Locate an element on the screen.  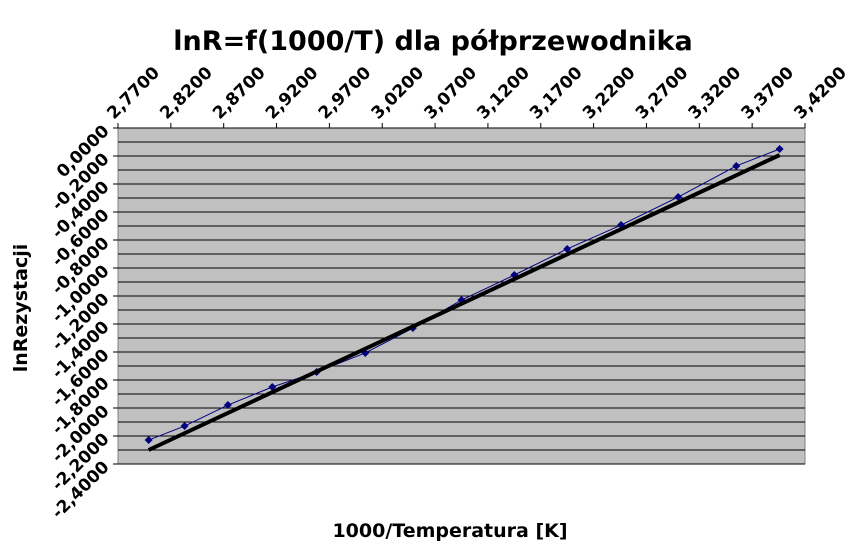
x-tick-label: 3,0200 is located at coordinates (398, 93).